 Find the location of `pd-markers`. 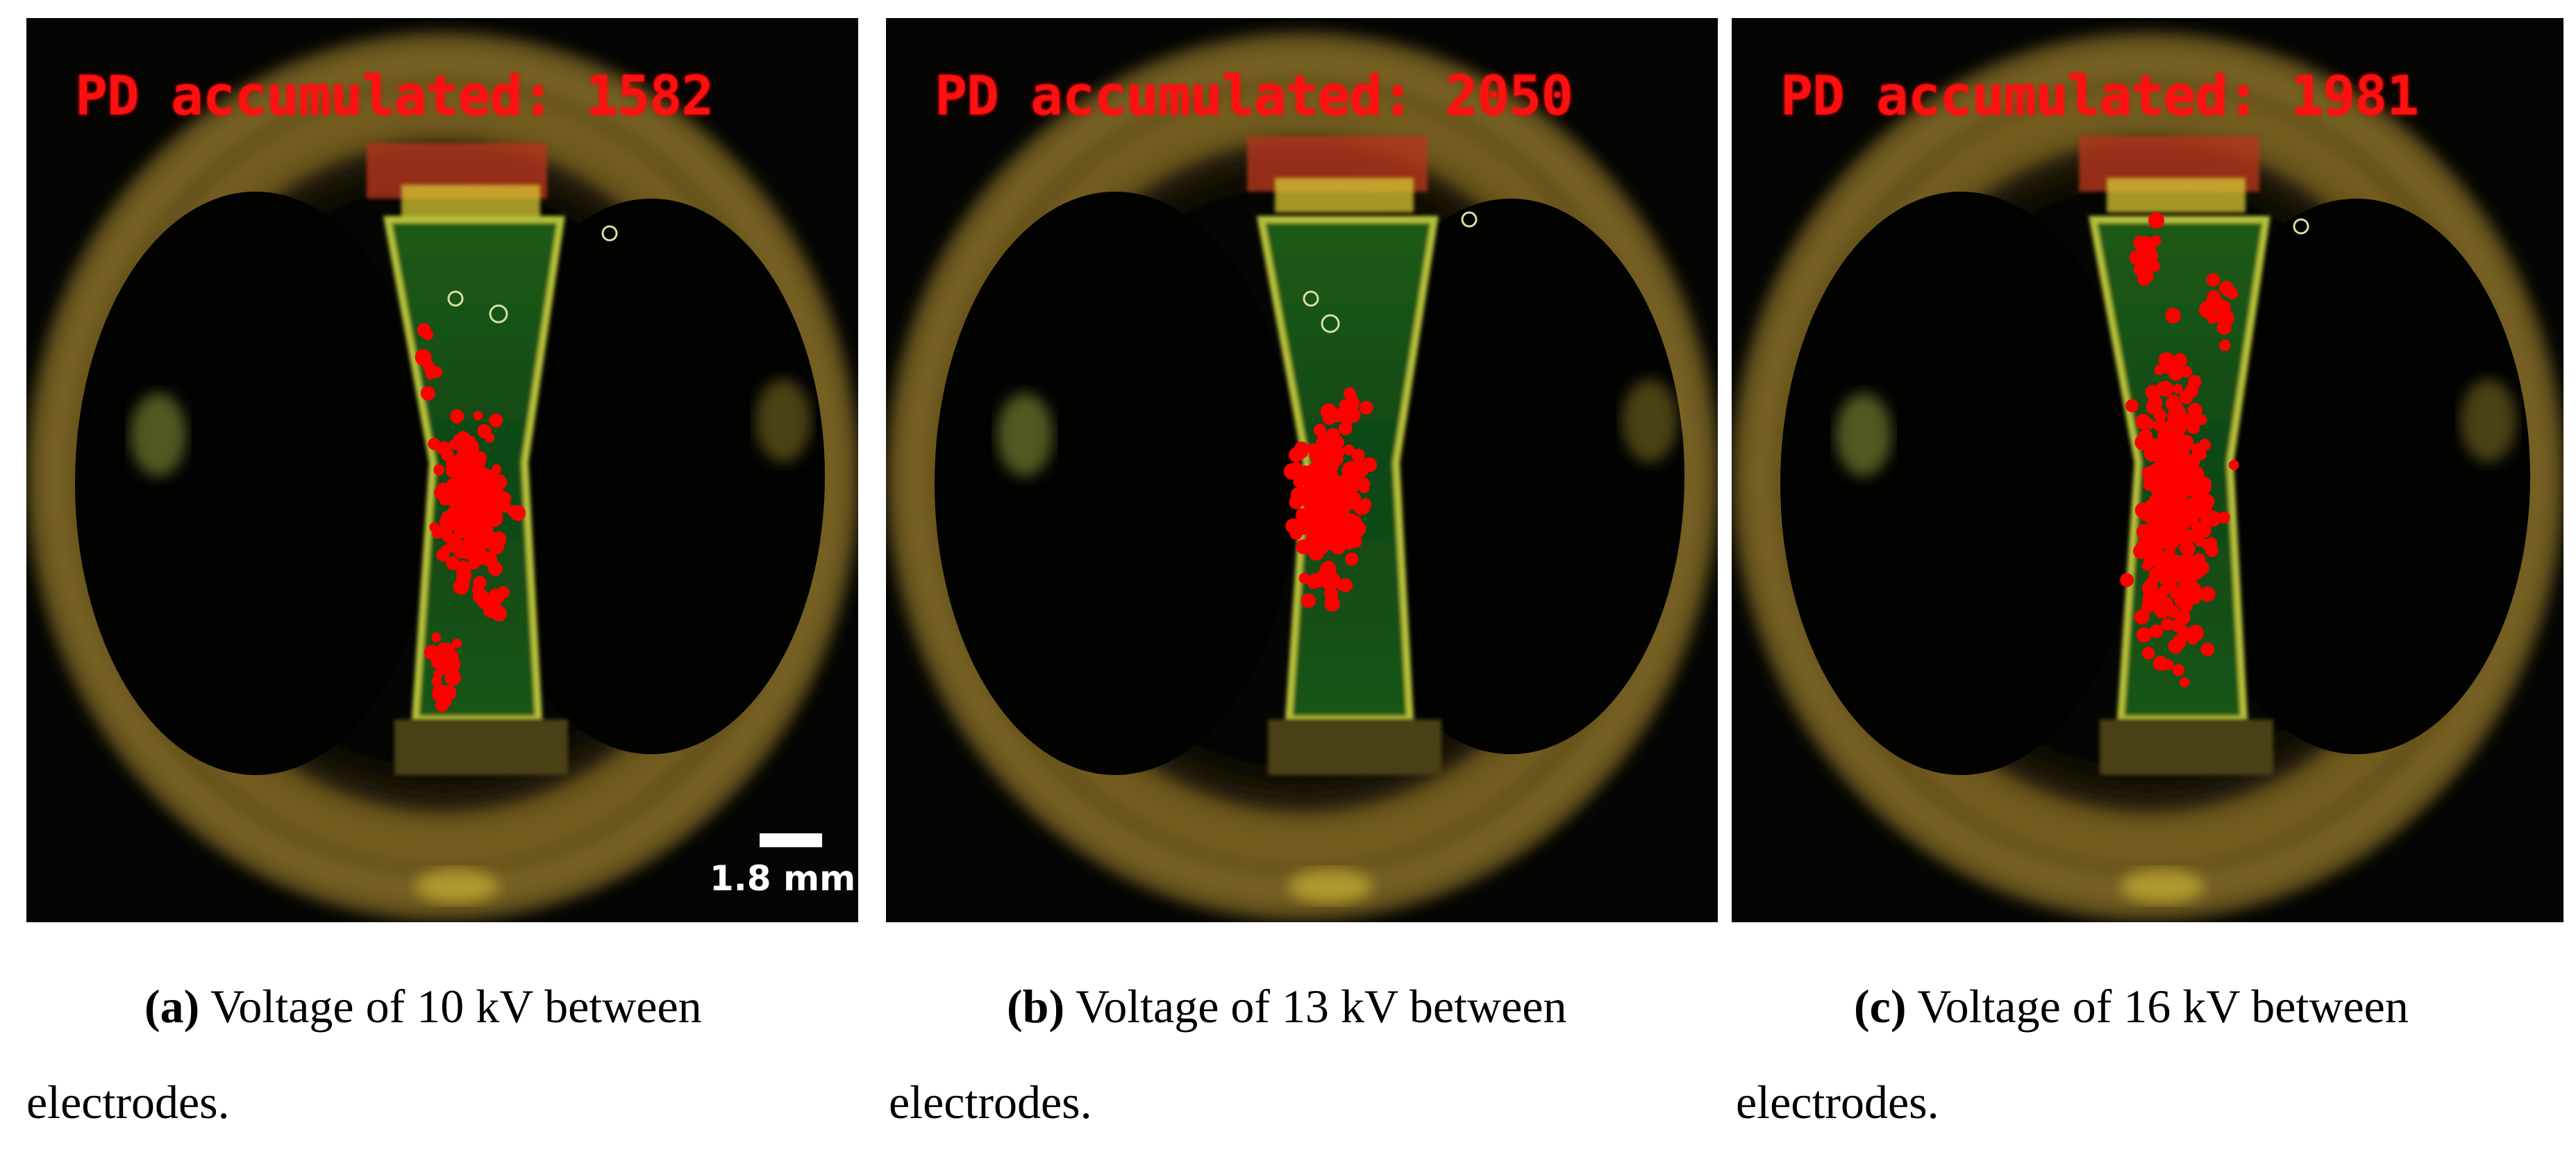

pd-markers is located at coordinates (470, 517).